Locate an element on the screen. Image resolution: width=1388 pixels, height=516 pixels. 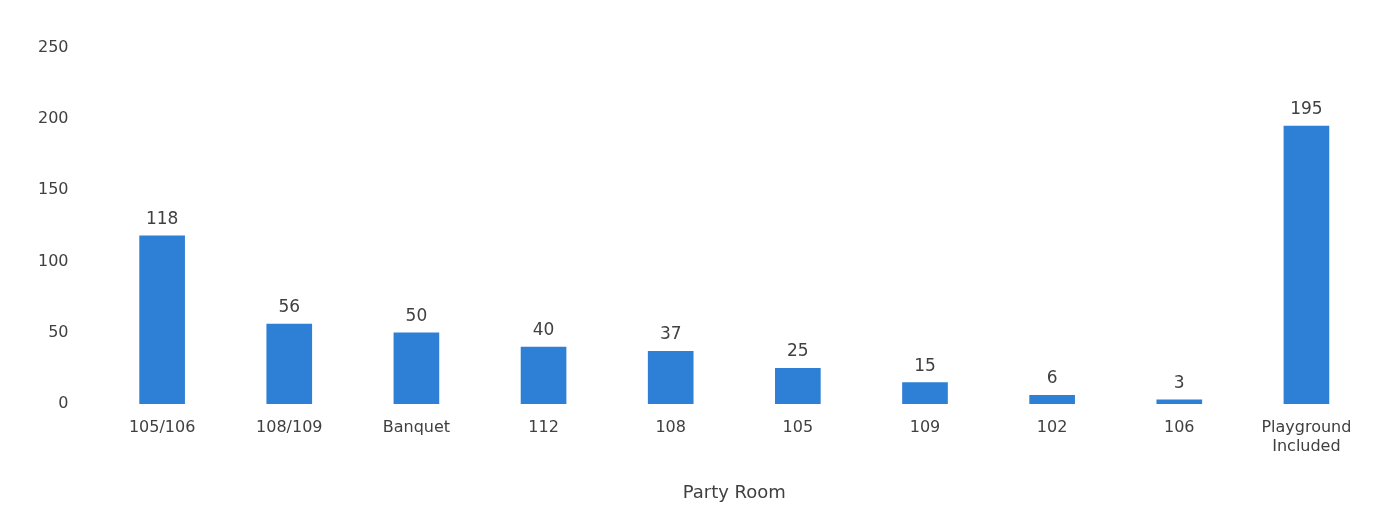
y-tick-label: 50 is located at coordinates (58, 331).